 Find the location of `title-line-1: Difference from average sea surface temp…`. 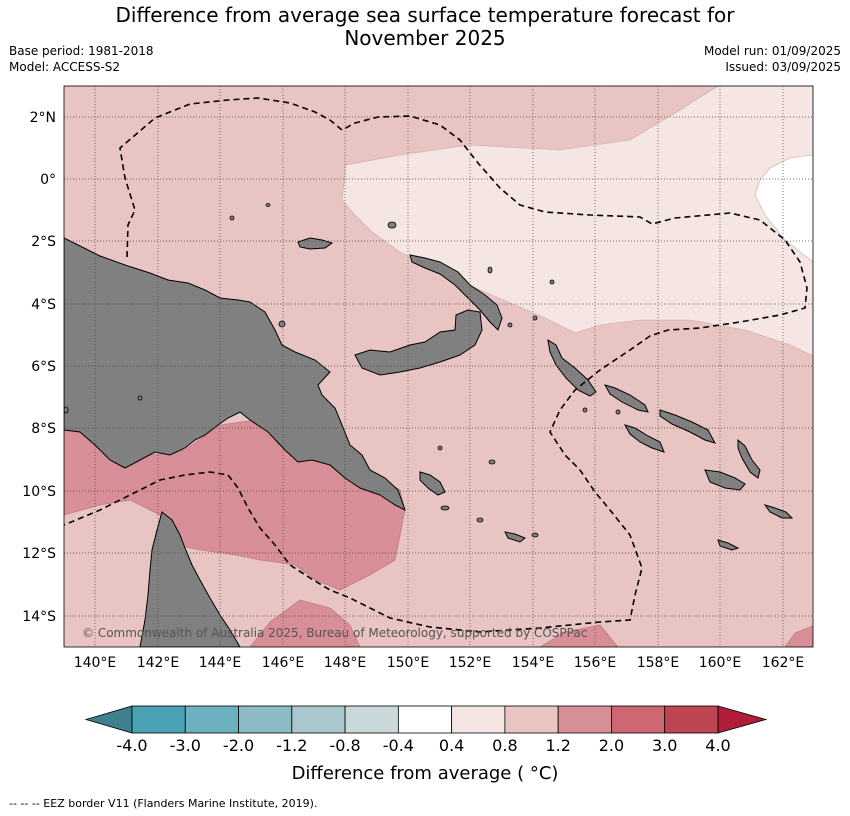

title-line-1: Difference from average sea surface temp… is located at coordinates (425, 15).